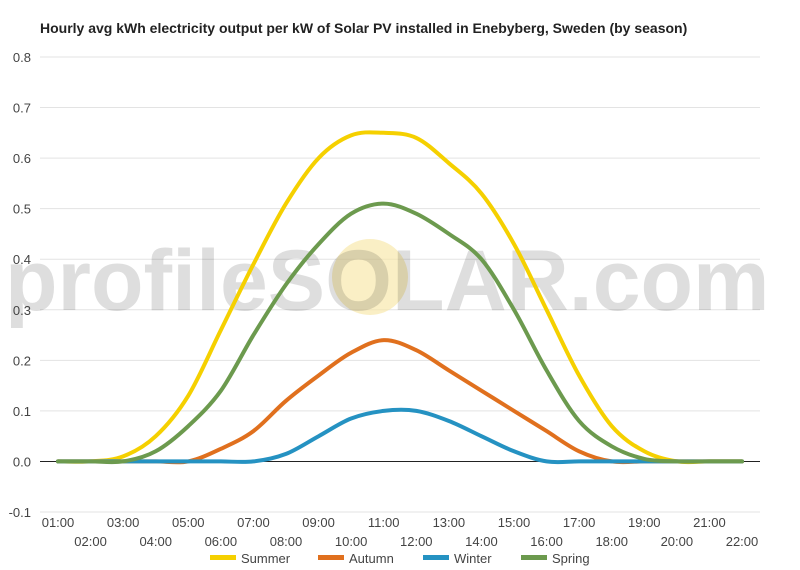 The image size is (800, 570). I want to click on watermark-sun-icon, so click(370, 277).